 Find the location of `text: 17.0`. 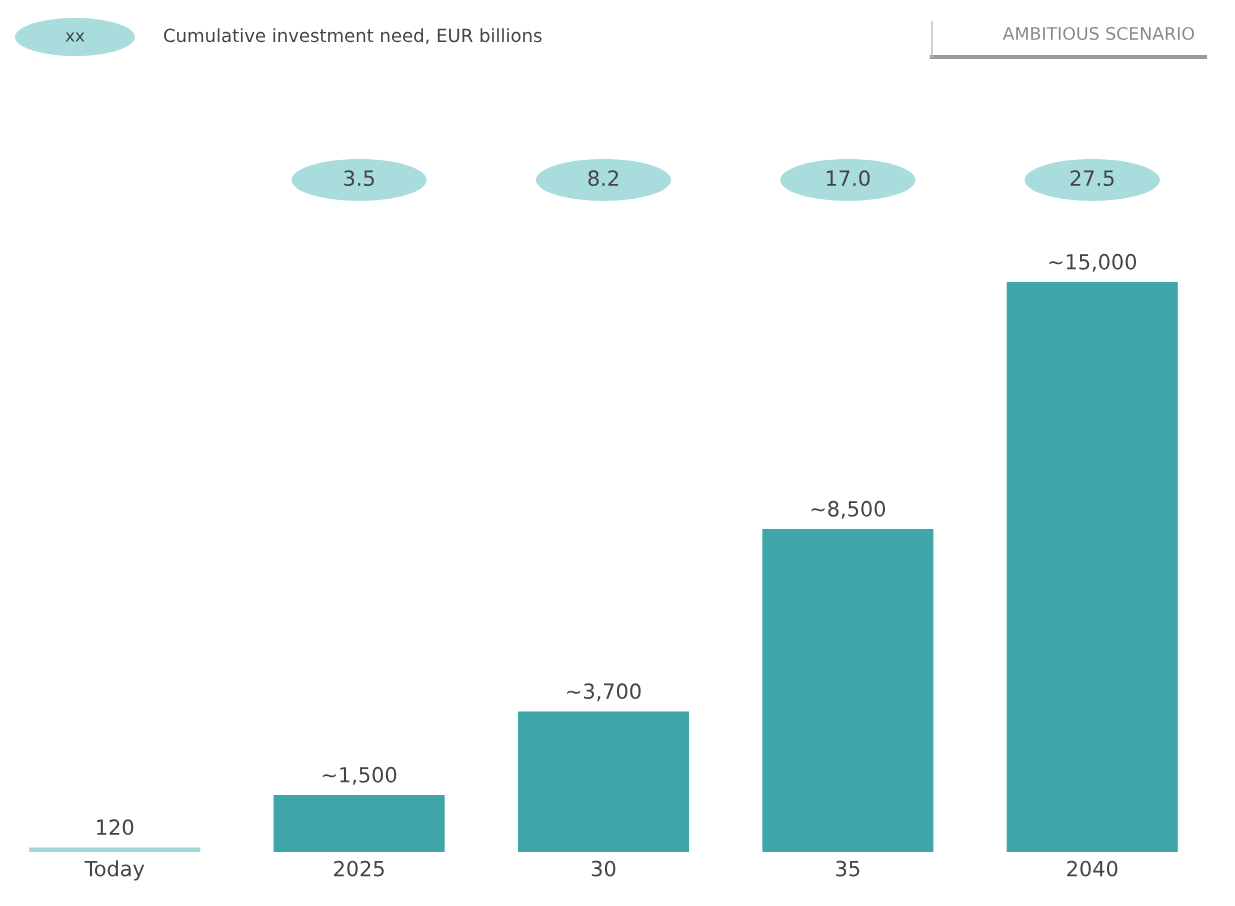

text: 17.0 is located at coordinates (848, 178).